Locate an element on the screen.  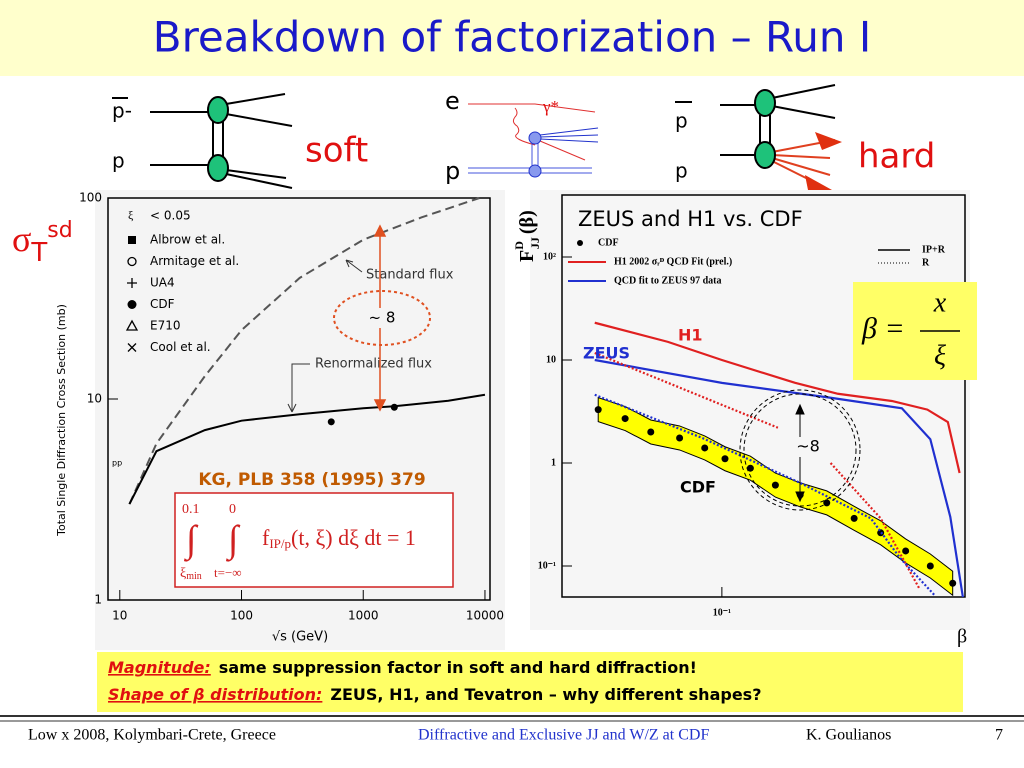
label: γ* is located at coordinates (550, 106).